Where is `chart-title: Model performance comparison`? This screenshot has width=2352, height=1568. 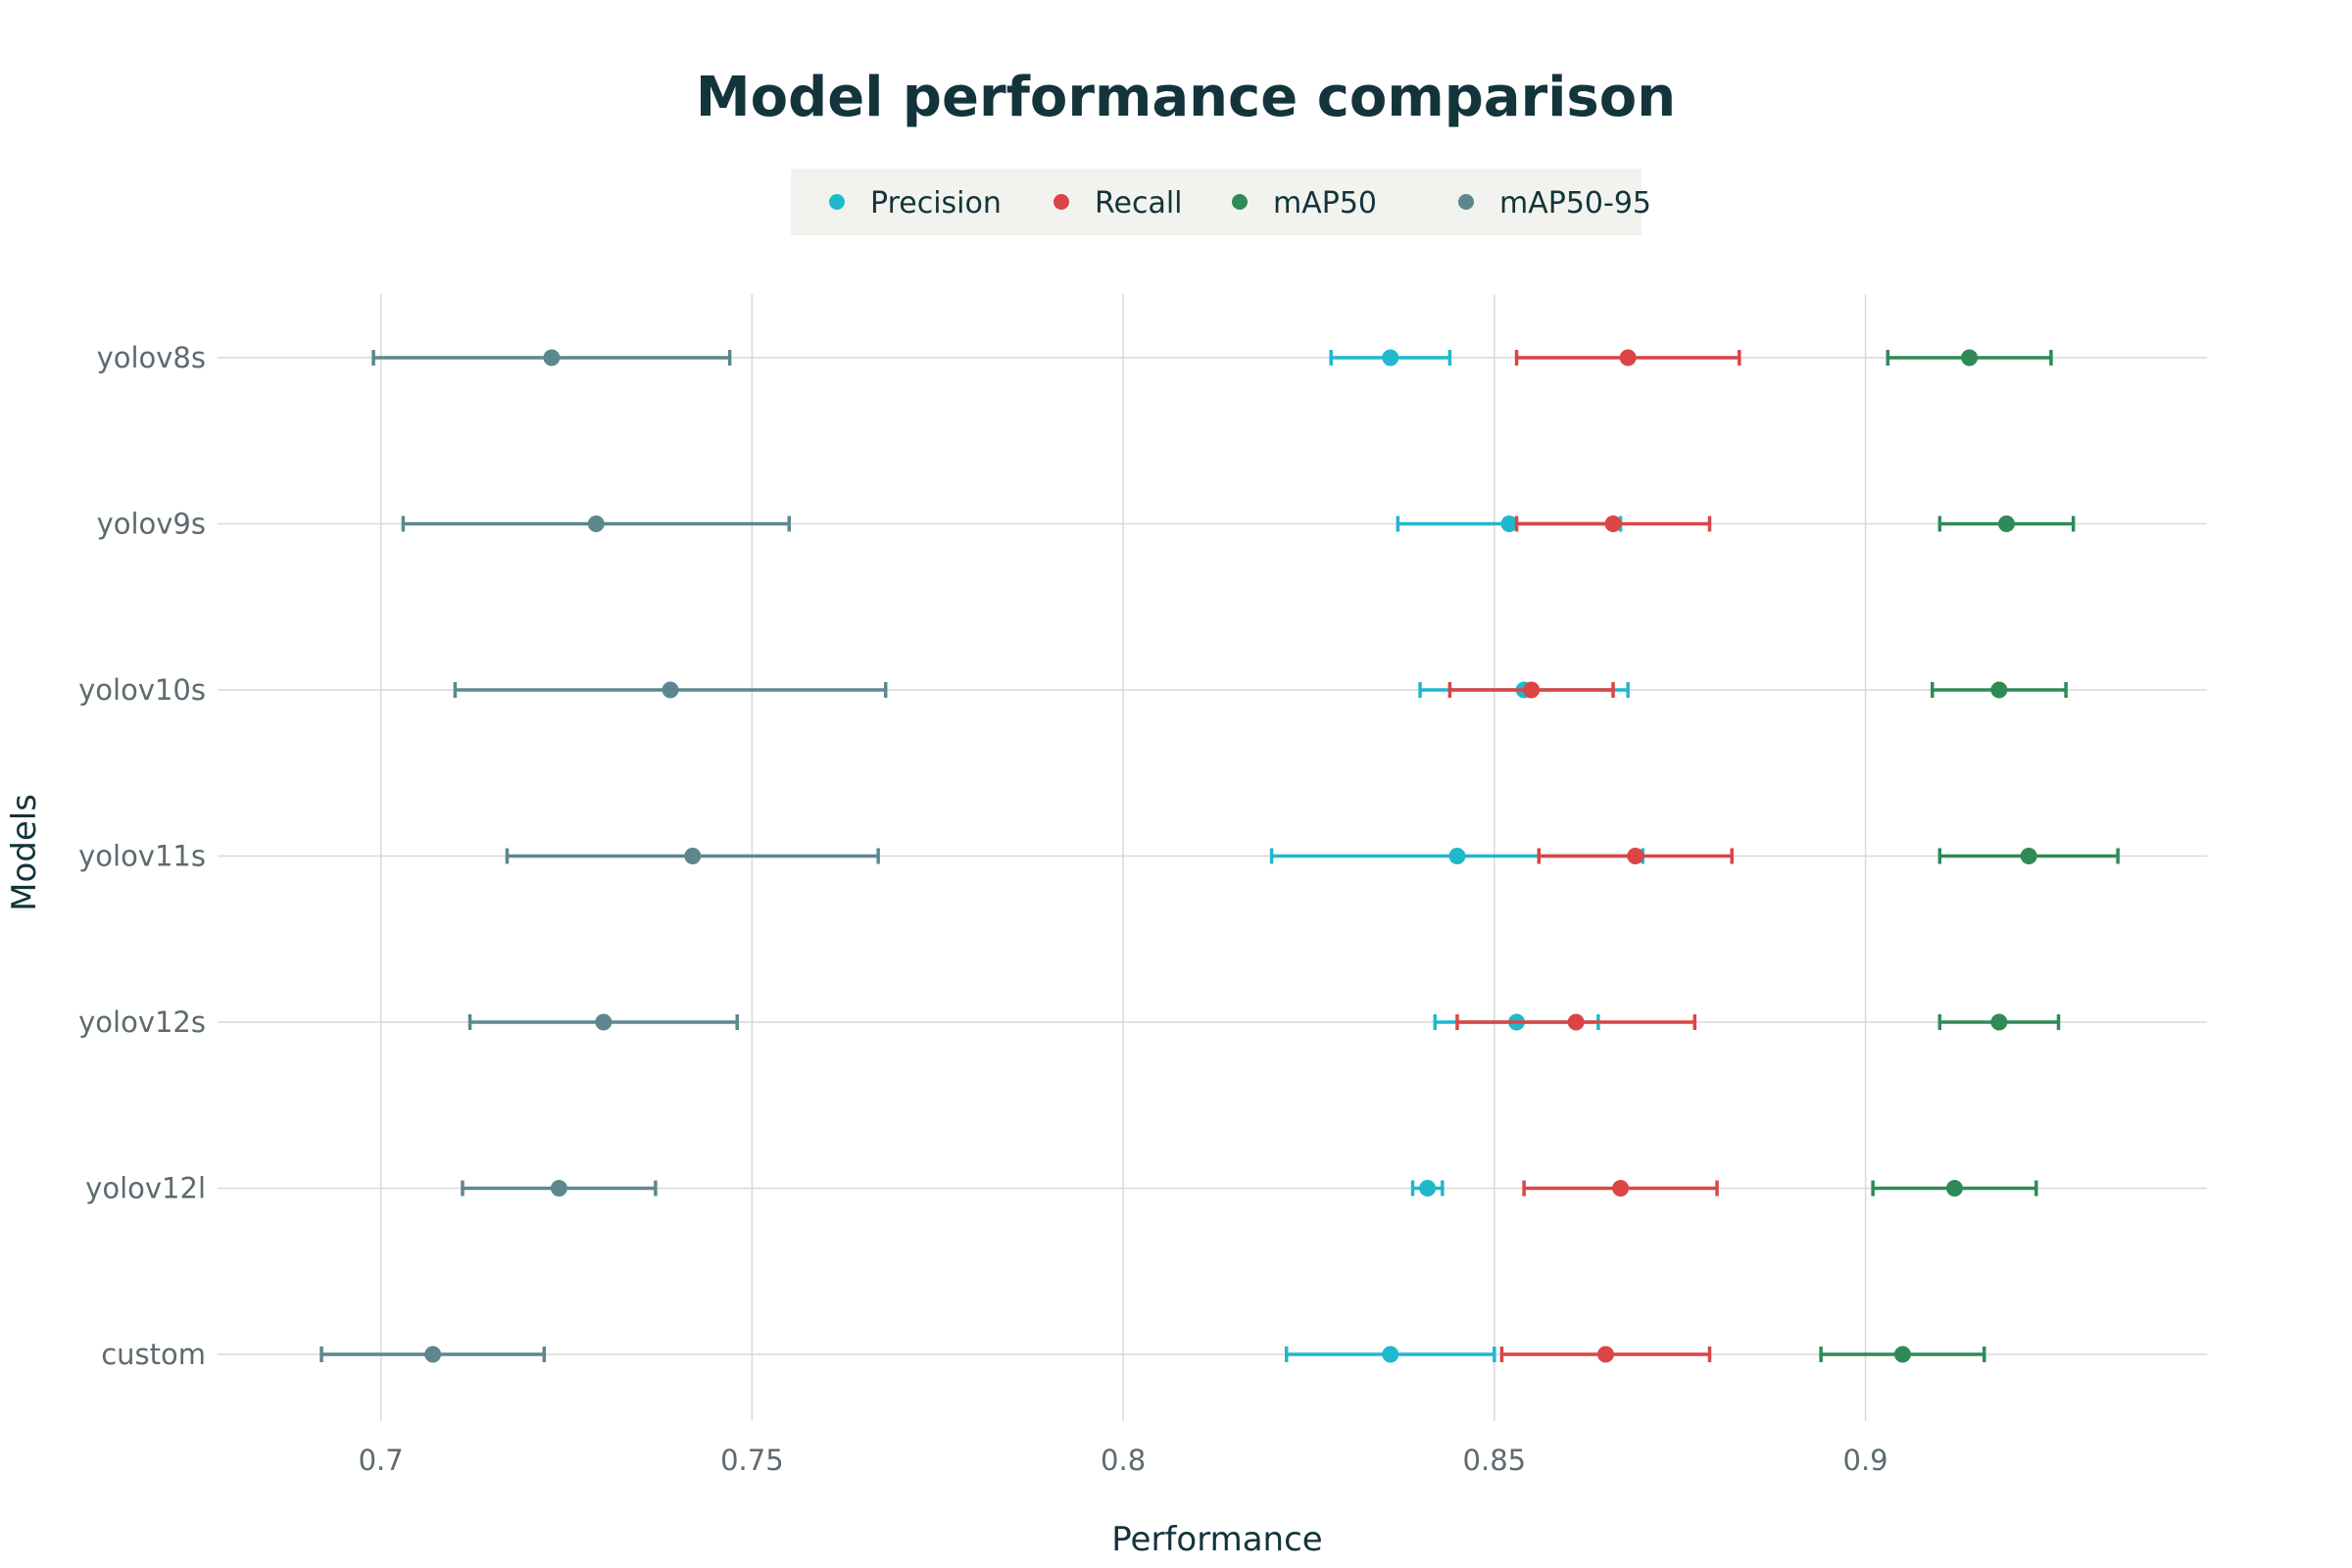 chart-title: Model performance comparison is located at coordinates (1186, 97).